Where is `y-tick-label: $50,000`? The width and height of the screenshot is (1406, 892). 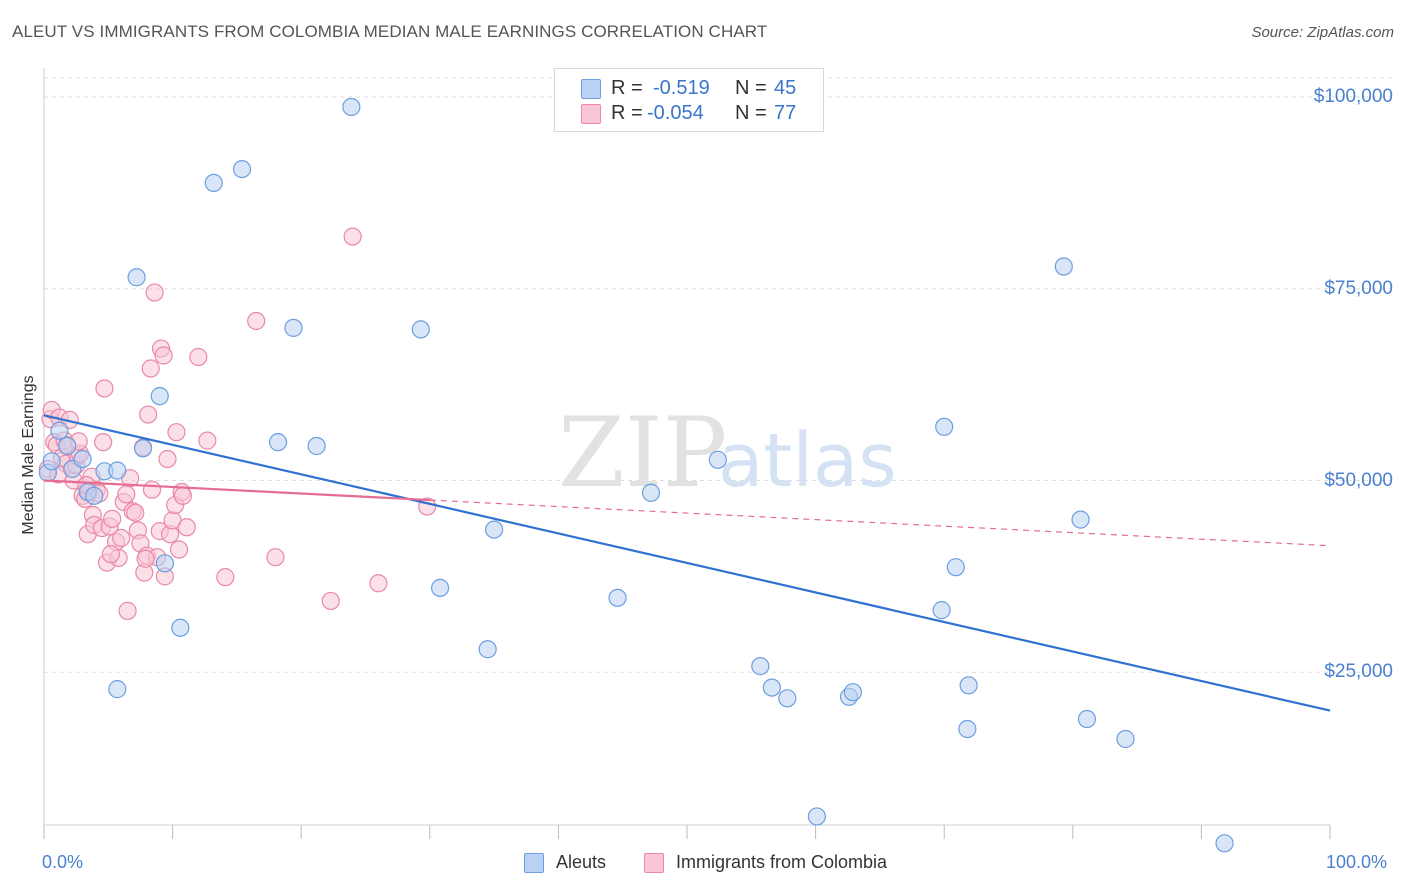
y-tick-label: $50,000 is located at coordinates (1358, 480).